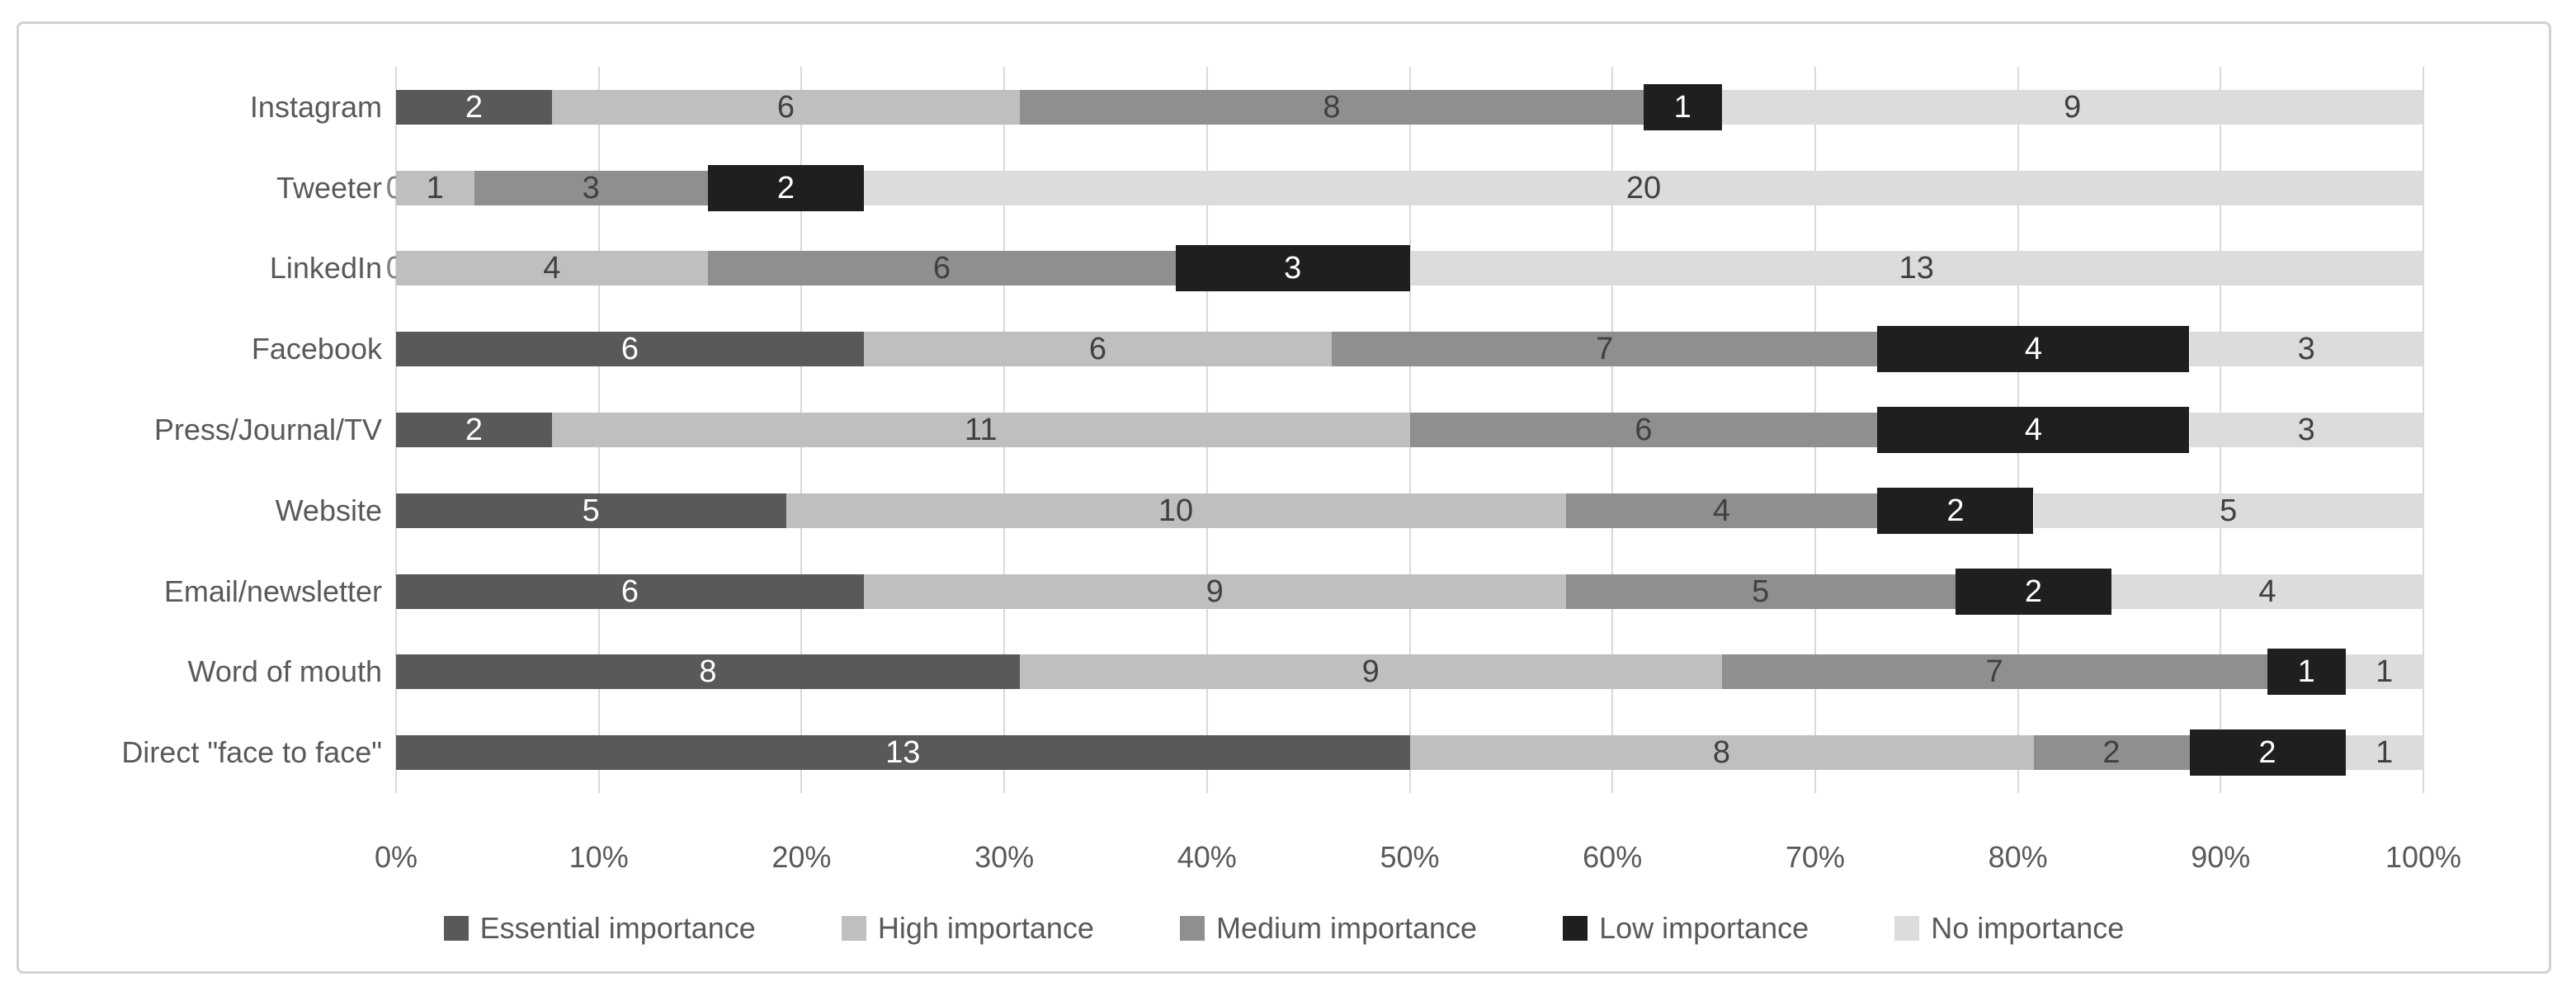 The image size is (2576, 996). I want to click on x-axis-tick-label: 30%, so click(1004, 857).